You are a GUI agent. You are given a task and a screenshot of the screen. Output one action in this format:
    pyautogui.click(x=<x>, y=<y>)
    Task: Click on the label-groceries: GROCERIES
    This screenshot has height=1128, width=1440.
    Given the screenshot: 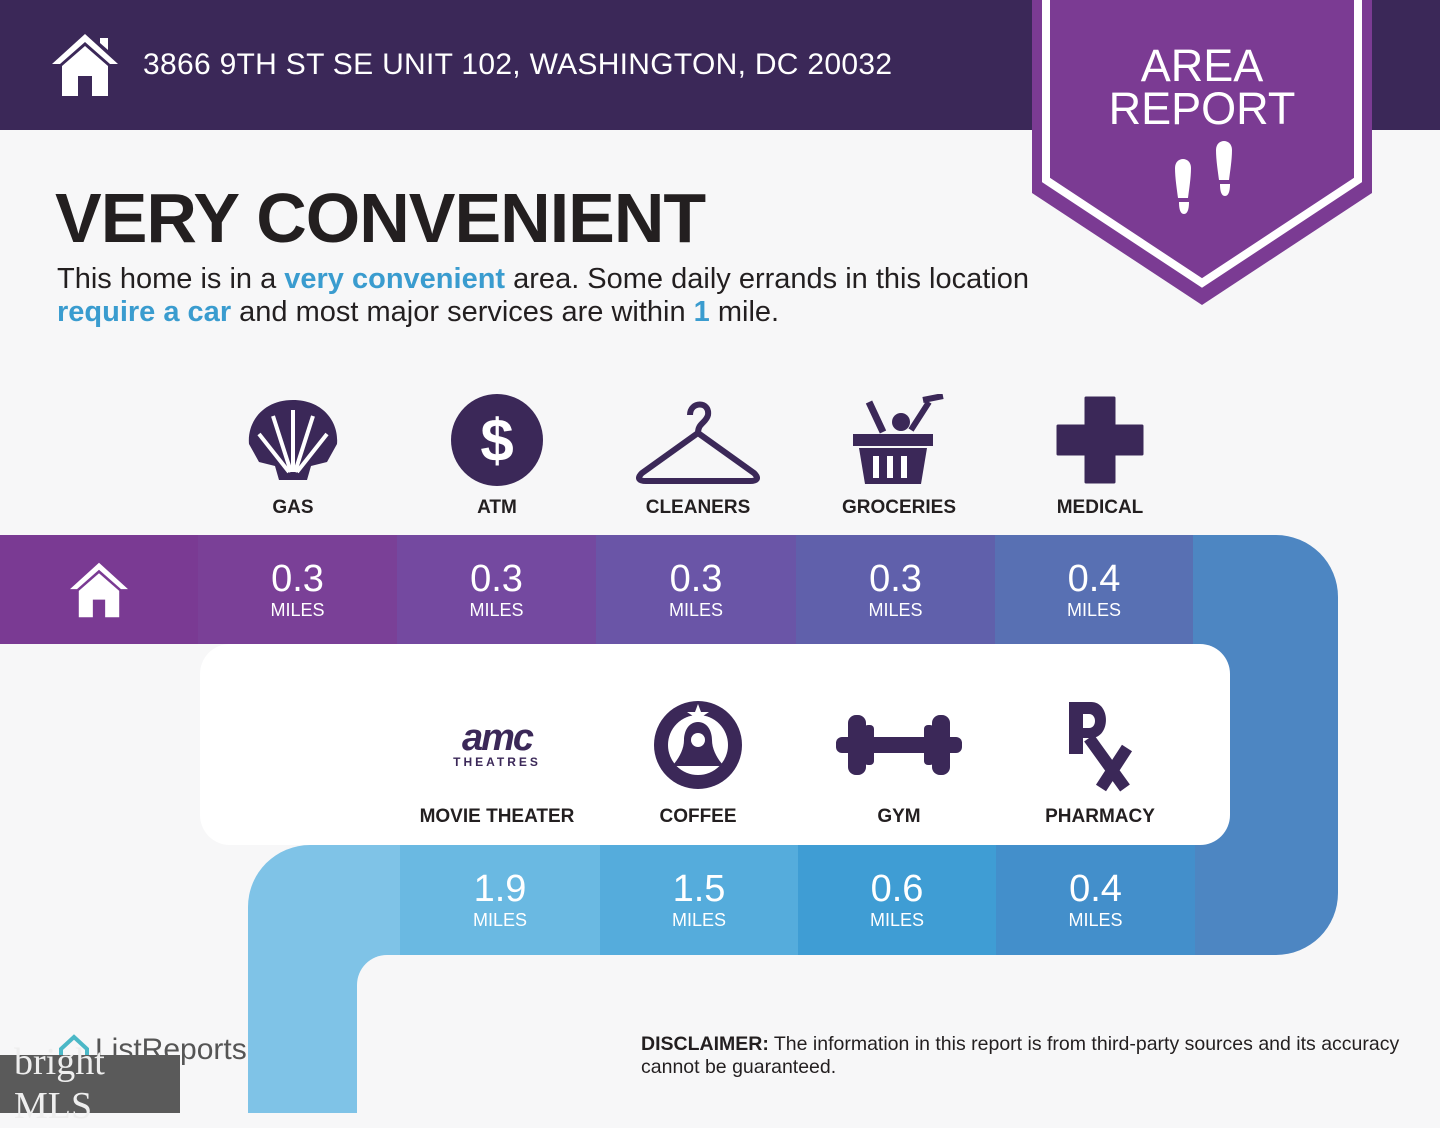 What is the action you would take?
    pyautogui.click(x=899, y=507)
    